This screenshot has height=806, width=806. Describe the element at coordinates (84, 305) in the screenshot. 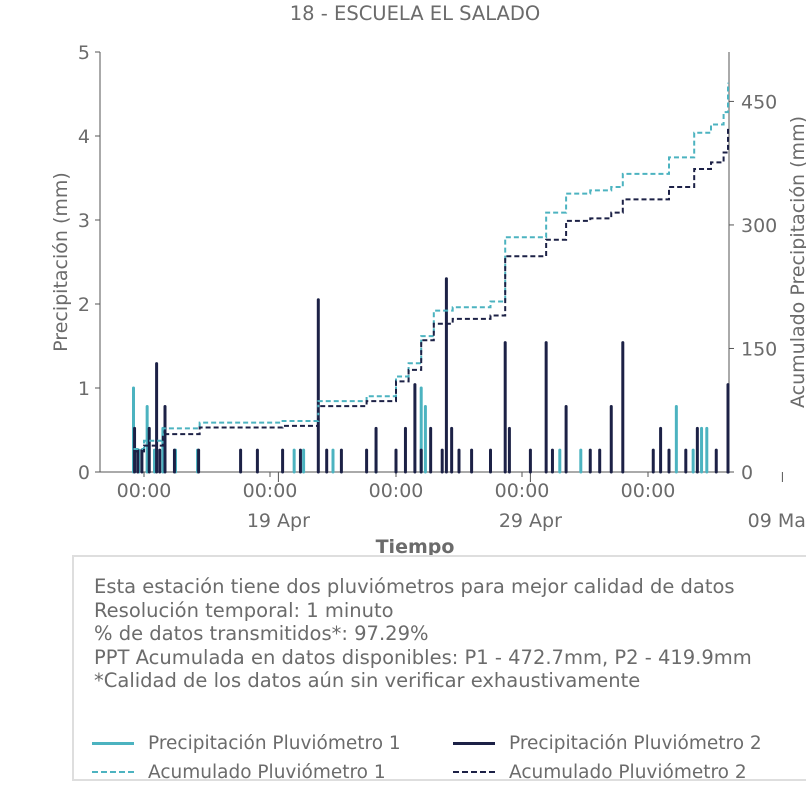

I see `y-left-tick-label: 2` at that location.